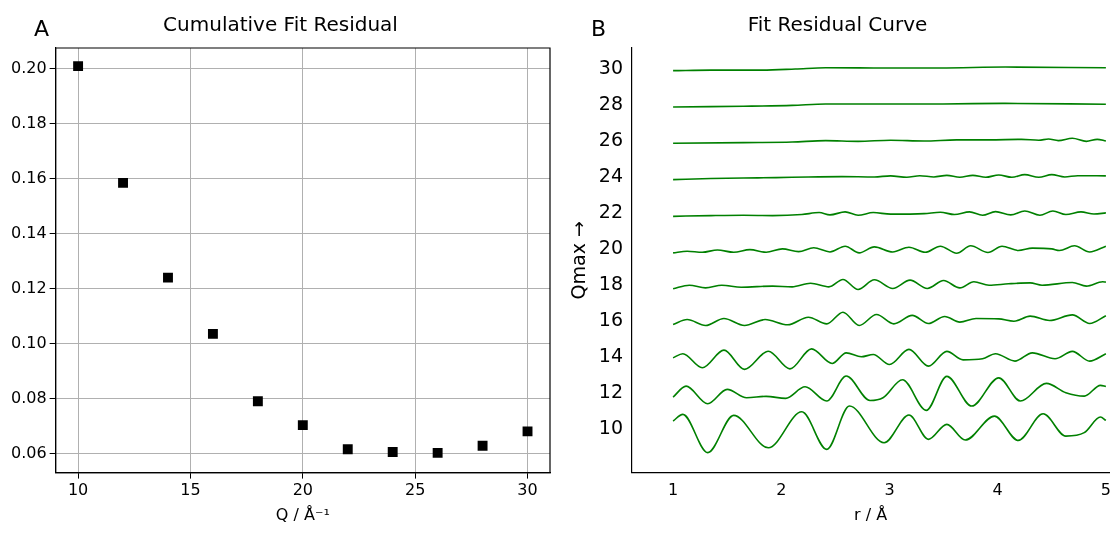  Describe the element at coordinates (610, 354) in the screenshot. I see `y-tick-label: 14` at that location.